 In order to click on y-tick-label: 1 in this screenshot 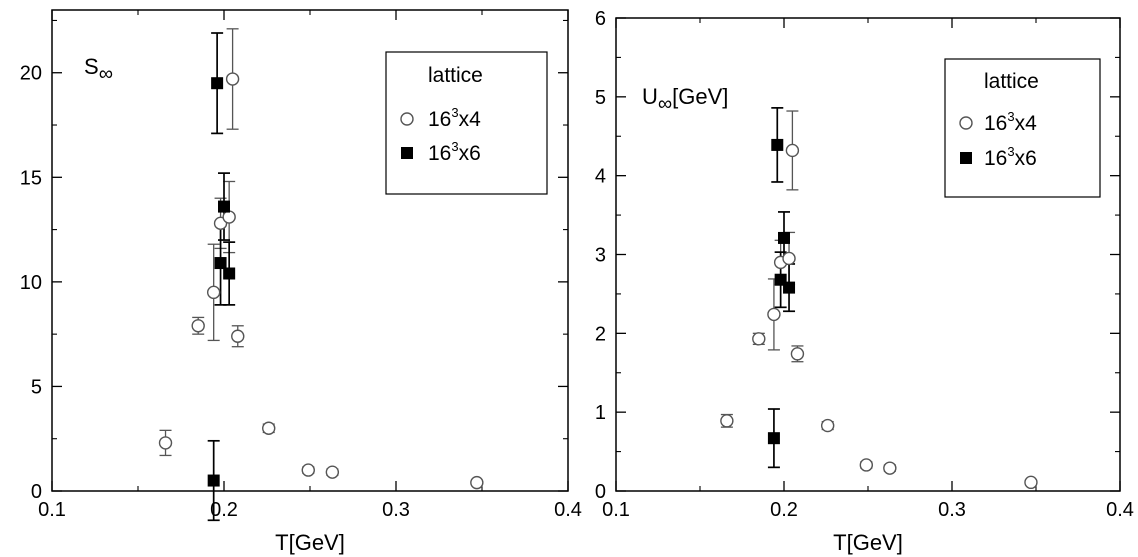, I will do `click(600, 413)`.